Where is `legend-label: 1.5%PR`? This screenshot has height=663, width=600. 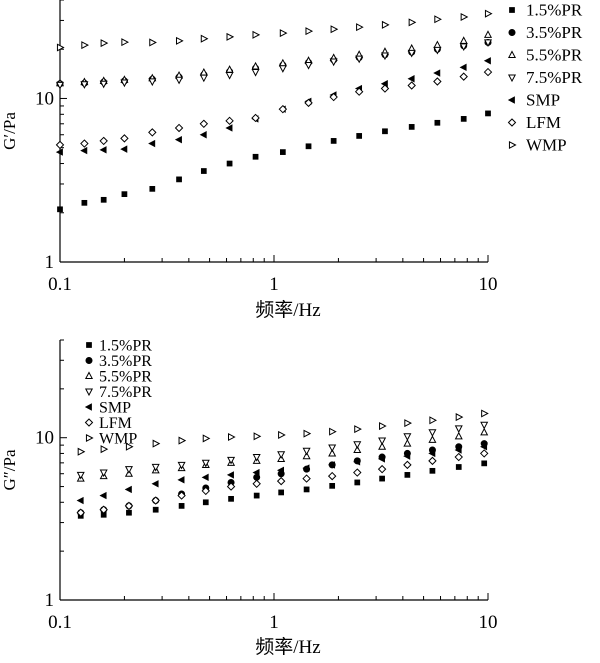
legend-label: 1.5%PR is located at coordinates (125, 346).